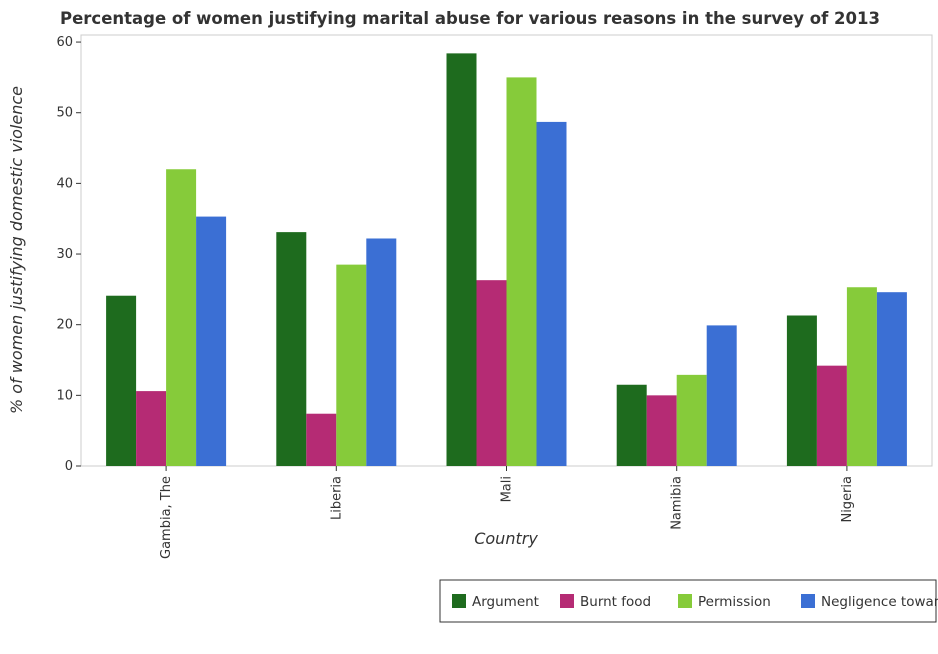  I want to click on y-axis-ticks: 0 10 20 30 40 50 60, so click(68, 254).